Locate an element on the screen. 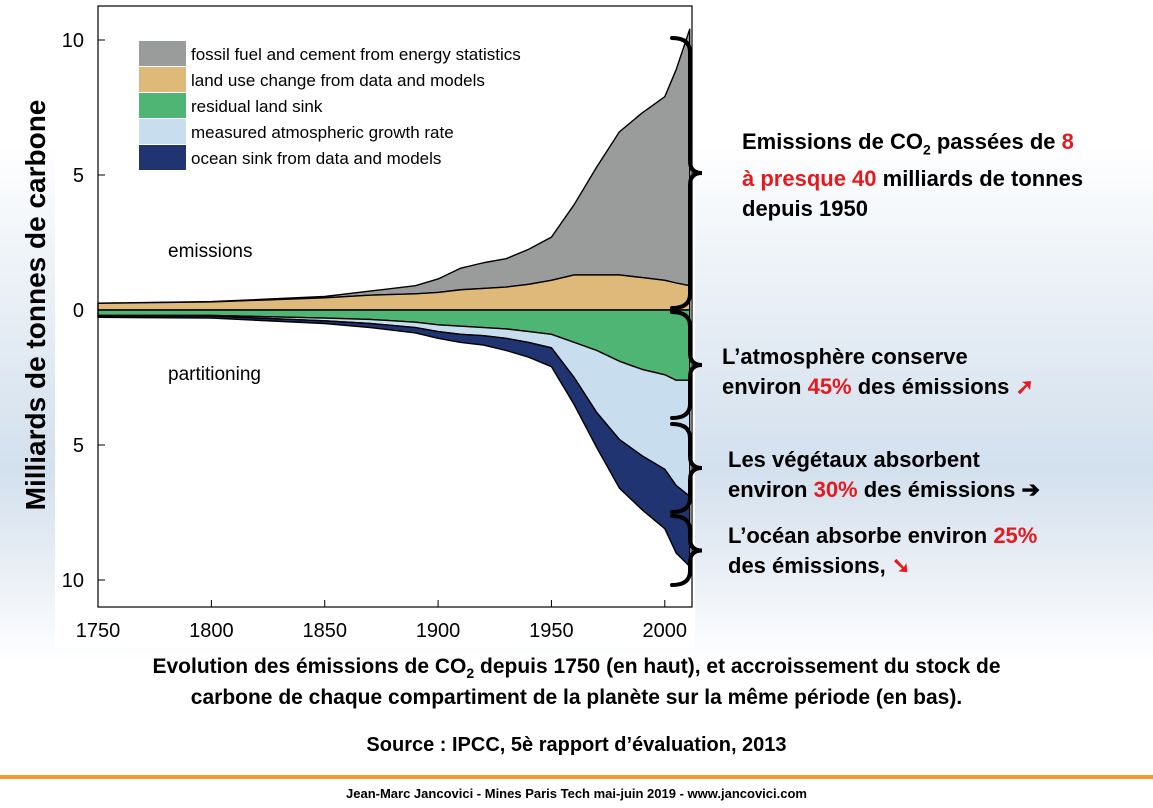  annotation-emissions-text3: milliards de tonnes is located at coordinates (980, 179).